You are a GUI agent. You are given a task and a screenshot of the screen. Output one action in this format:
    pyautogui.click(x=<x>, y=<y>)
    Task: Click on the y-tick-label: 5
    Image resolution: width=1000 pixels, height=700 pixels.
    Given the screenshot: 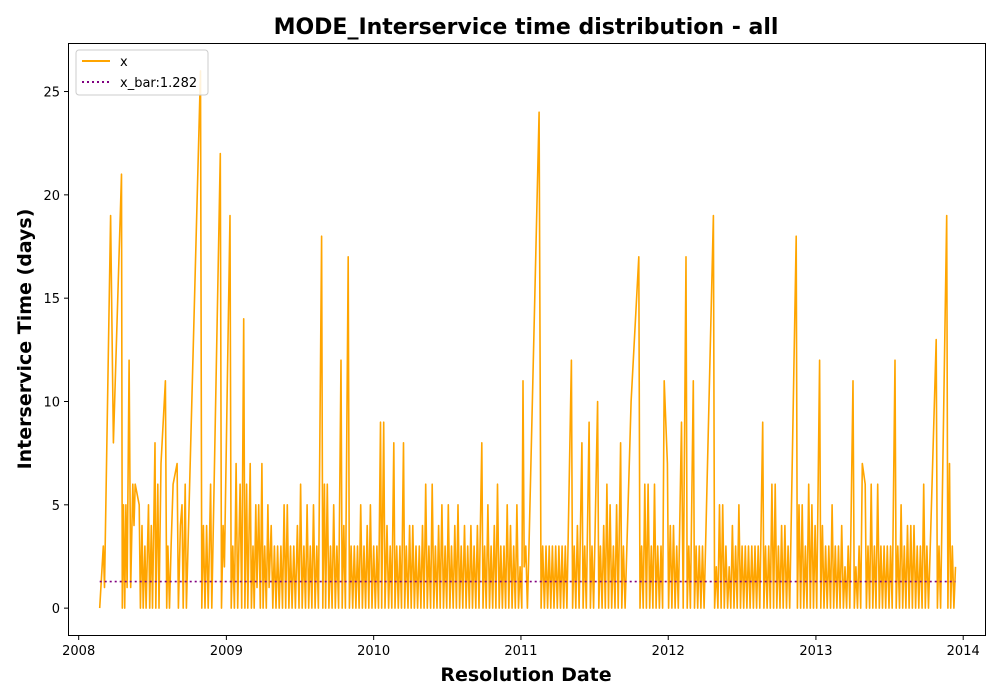 What is the action you would take?
    pyautogui.click(x=56, y=506)
    